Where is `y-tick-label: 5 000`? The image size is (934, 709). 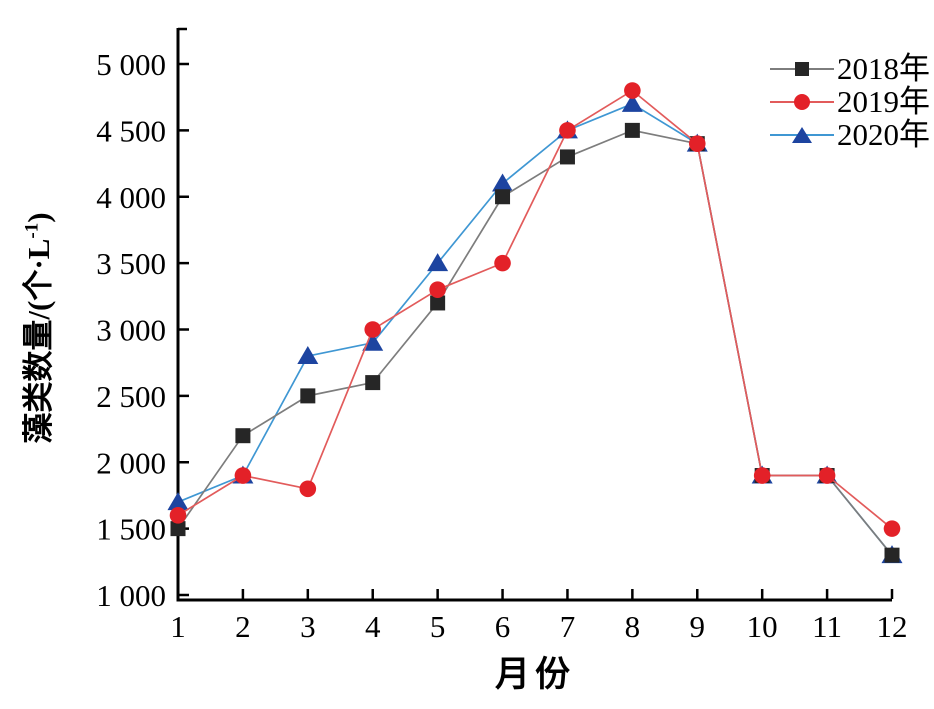
y-tick-label: 5 000 is located at coordinates (131, 64).